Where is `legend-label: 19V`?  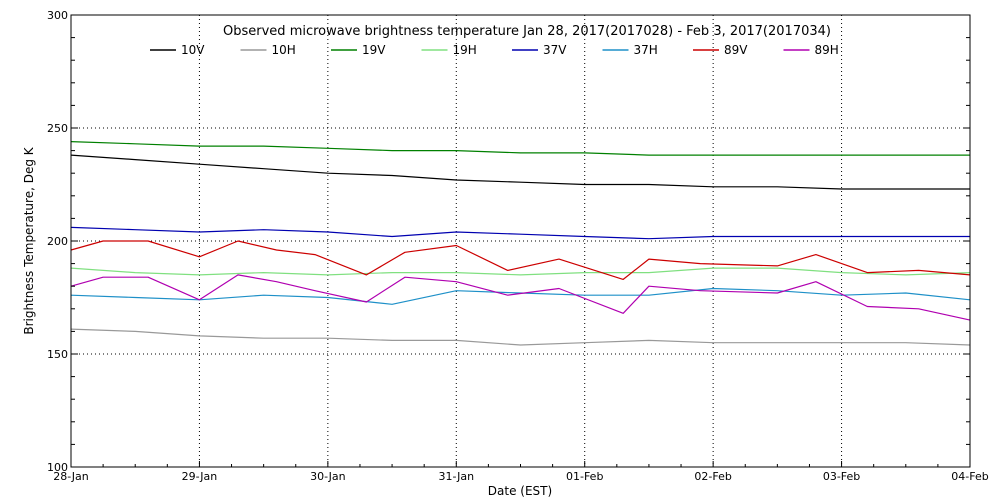
legend-label: 19V is located at coordinates (374, 50).